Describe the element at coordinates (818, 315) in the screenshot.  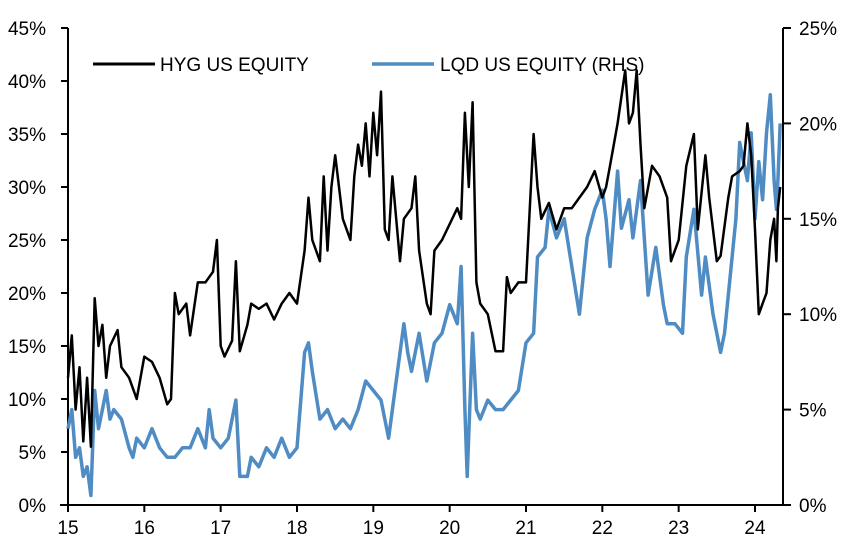
I see `y2-tick-label: 10%` at that location.